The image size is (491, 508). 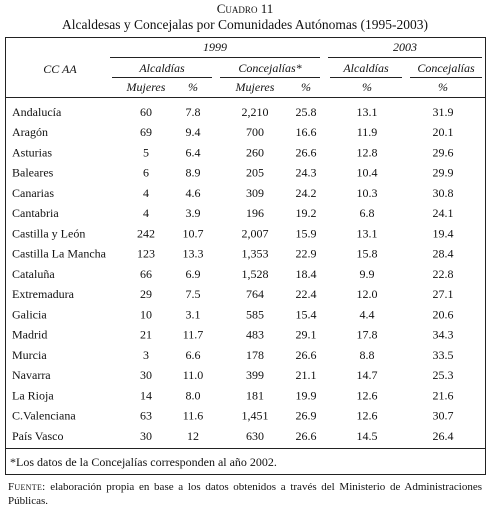 What do you see at coordinates (367, 375) in the screenshot?
I see `cell-value: 14.7` at bounding box center [367, 375].